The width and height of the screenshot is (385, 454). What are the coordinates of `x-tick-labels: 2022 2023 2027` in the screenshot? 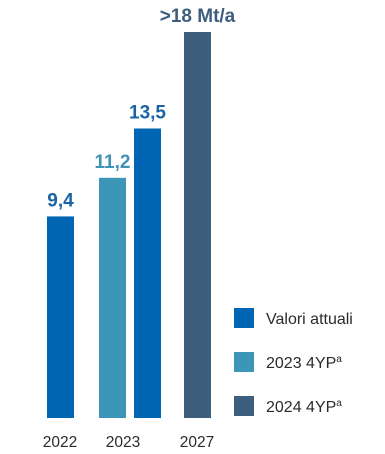 It's located at (128, 442).